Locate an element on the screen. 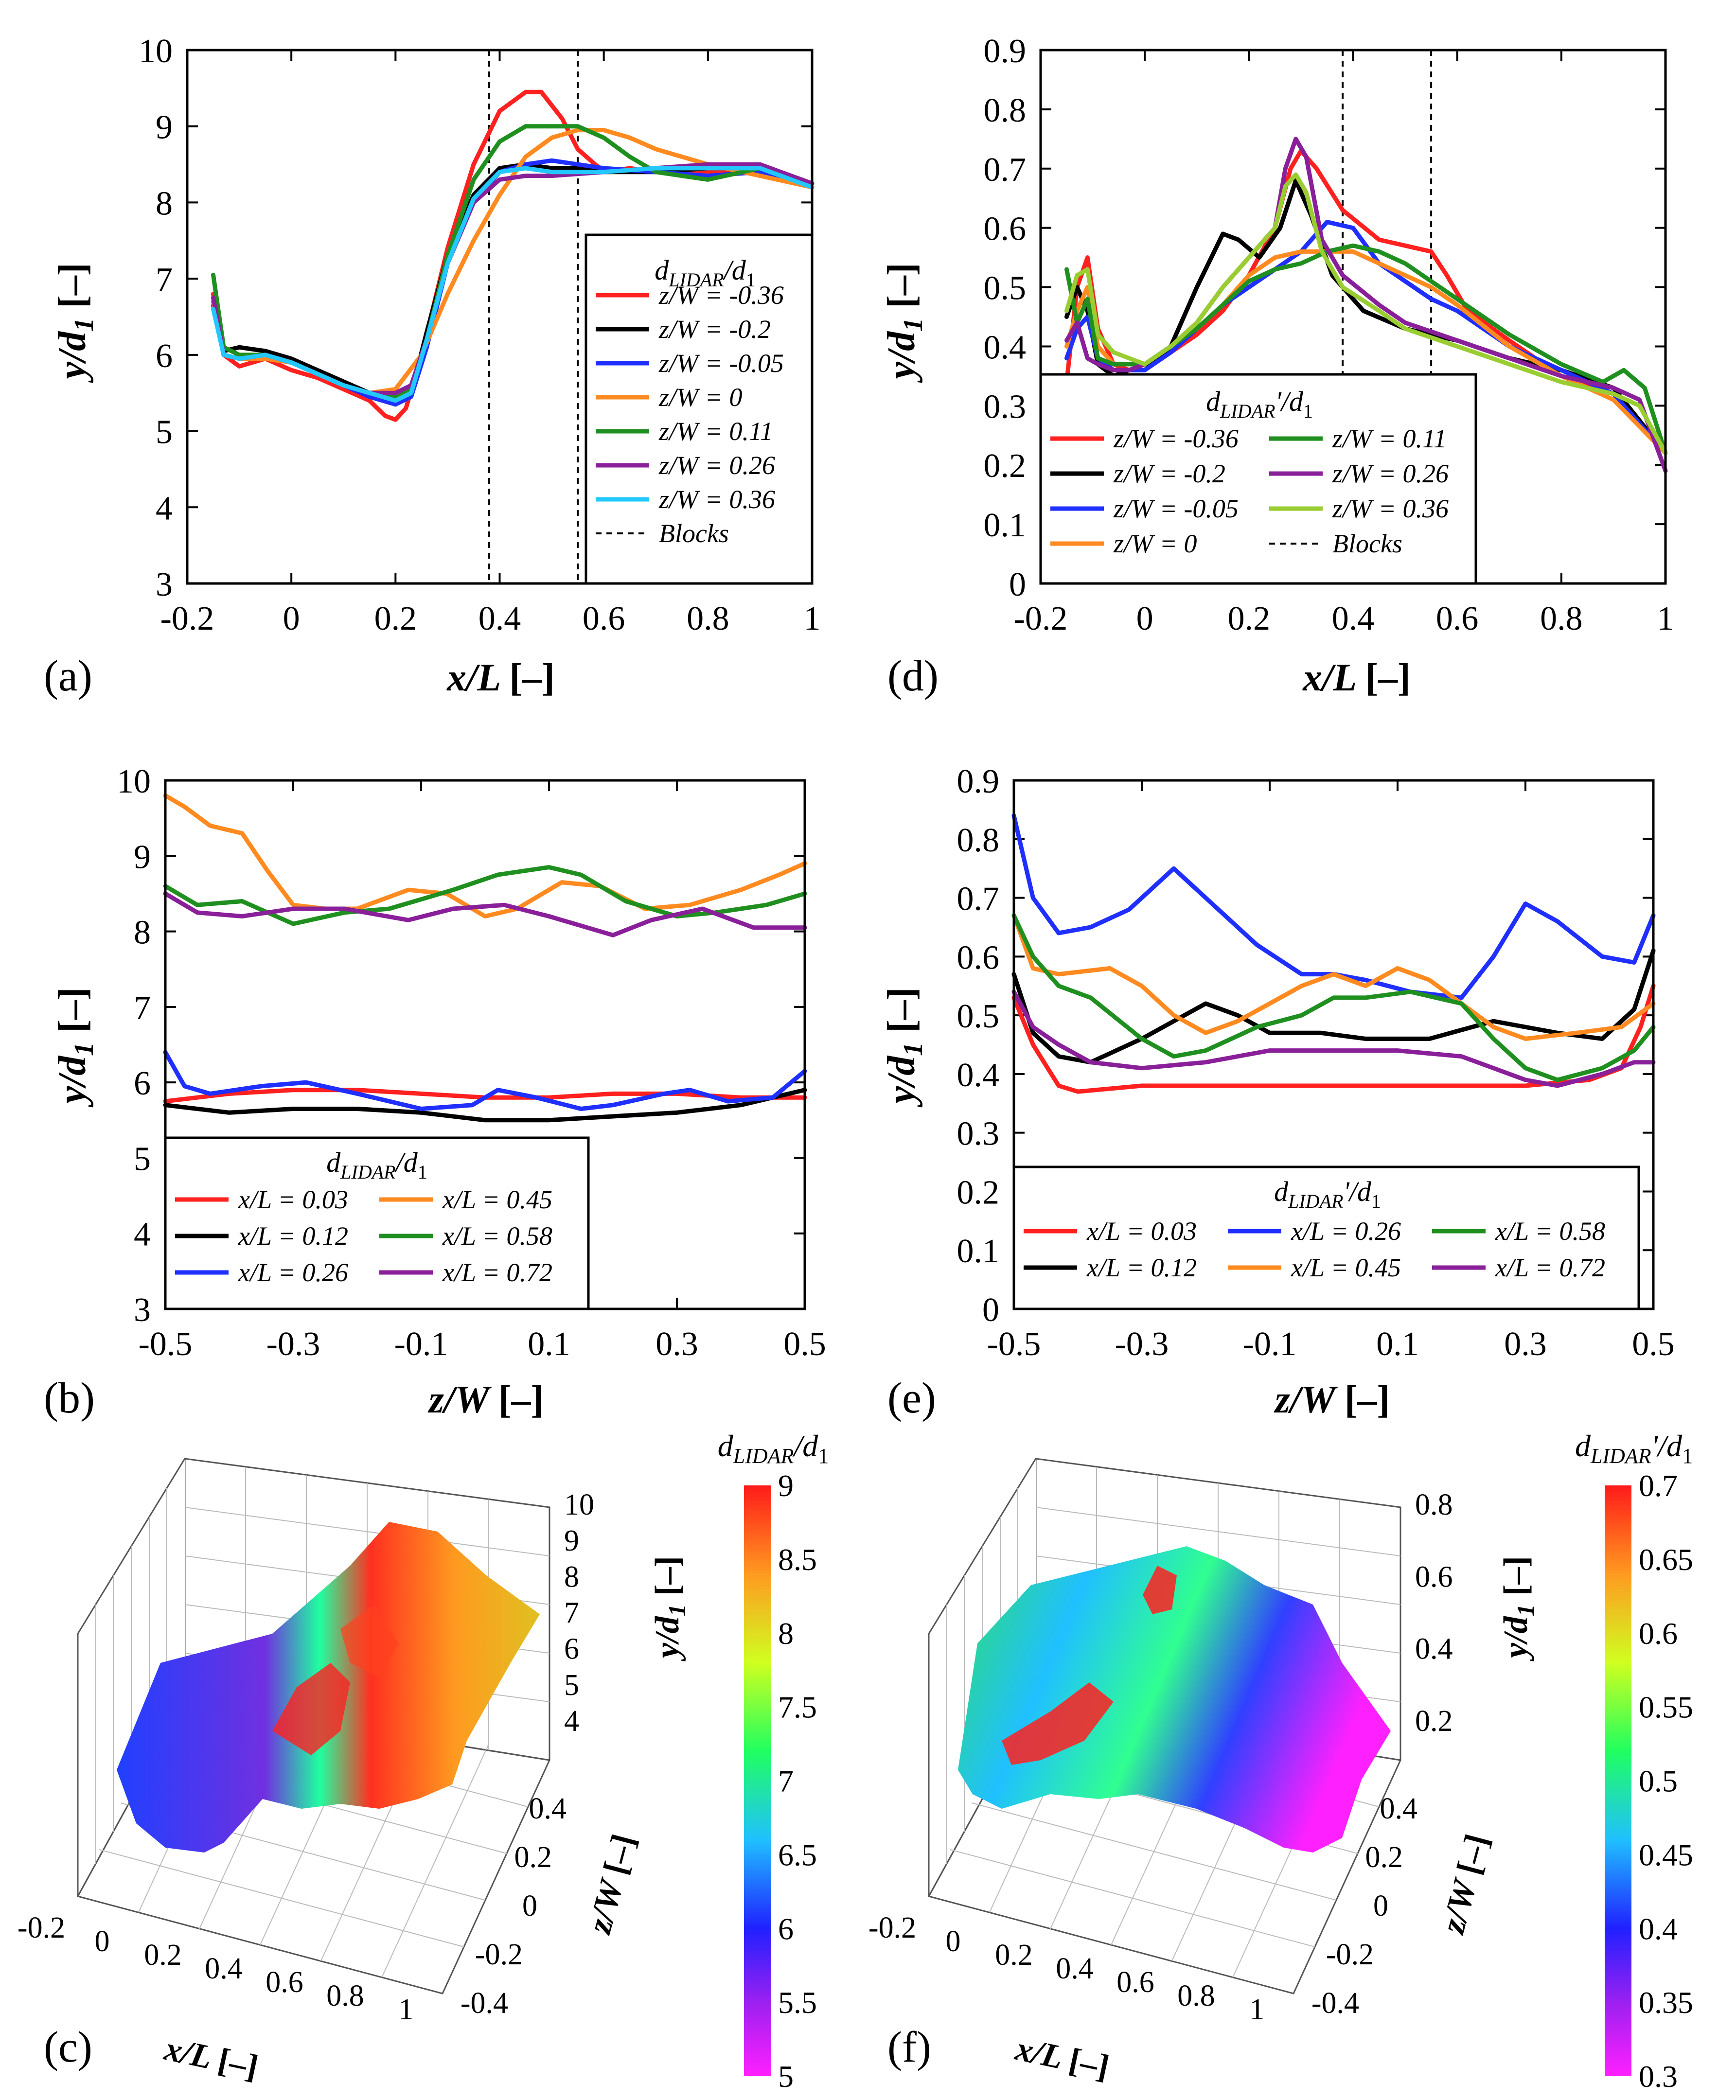  panel-e-xticks: -0.5 -0.3 -0.1 0.1 0.3 0.5 is located at coordinates (1331, 1071).